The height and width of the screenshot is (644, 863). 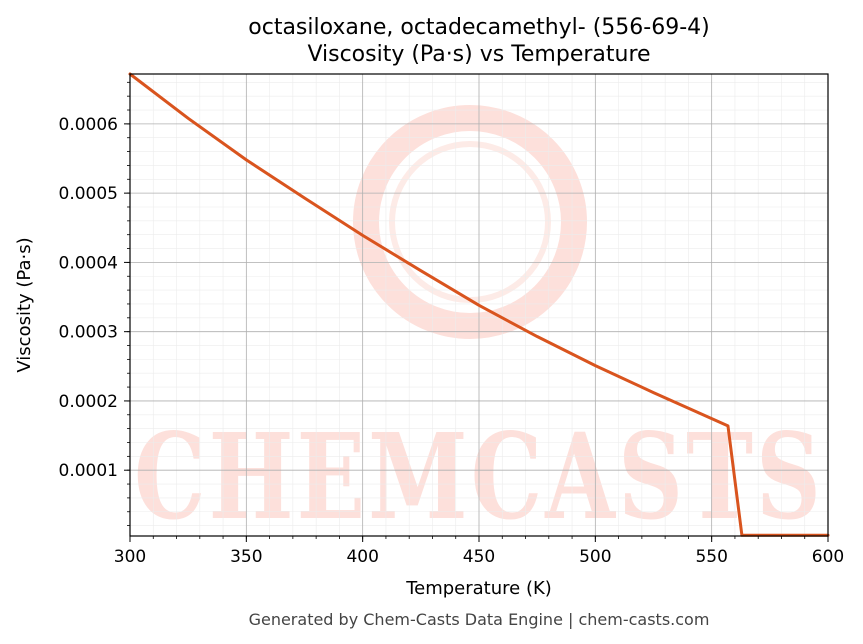 I want to click on x-tick-label: 500, so click(x=595, y=557).